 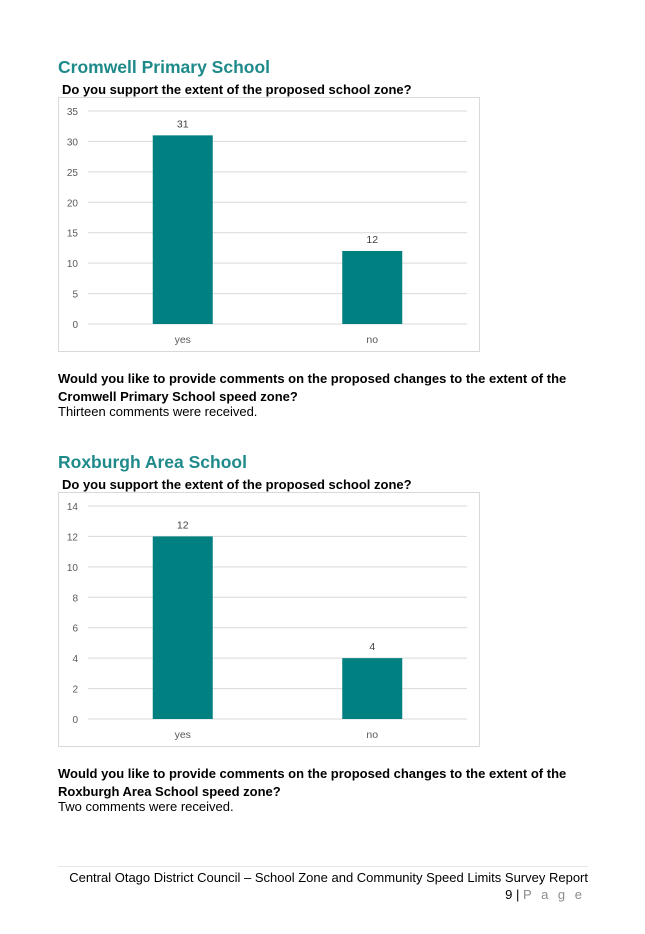 I want to click on section-heading: Cromwell Primary School, so click(x=164, y=67).